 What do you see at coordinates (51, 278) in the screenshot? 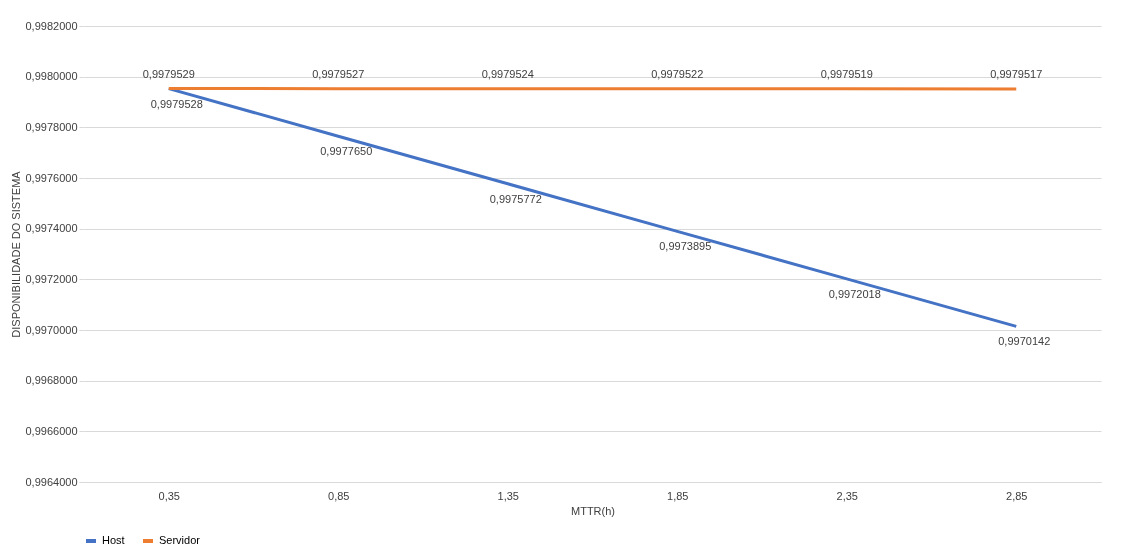
I see `y-tick-label: 0,9972000` at bounding box center [51, 278].